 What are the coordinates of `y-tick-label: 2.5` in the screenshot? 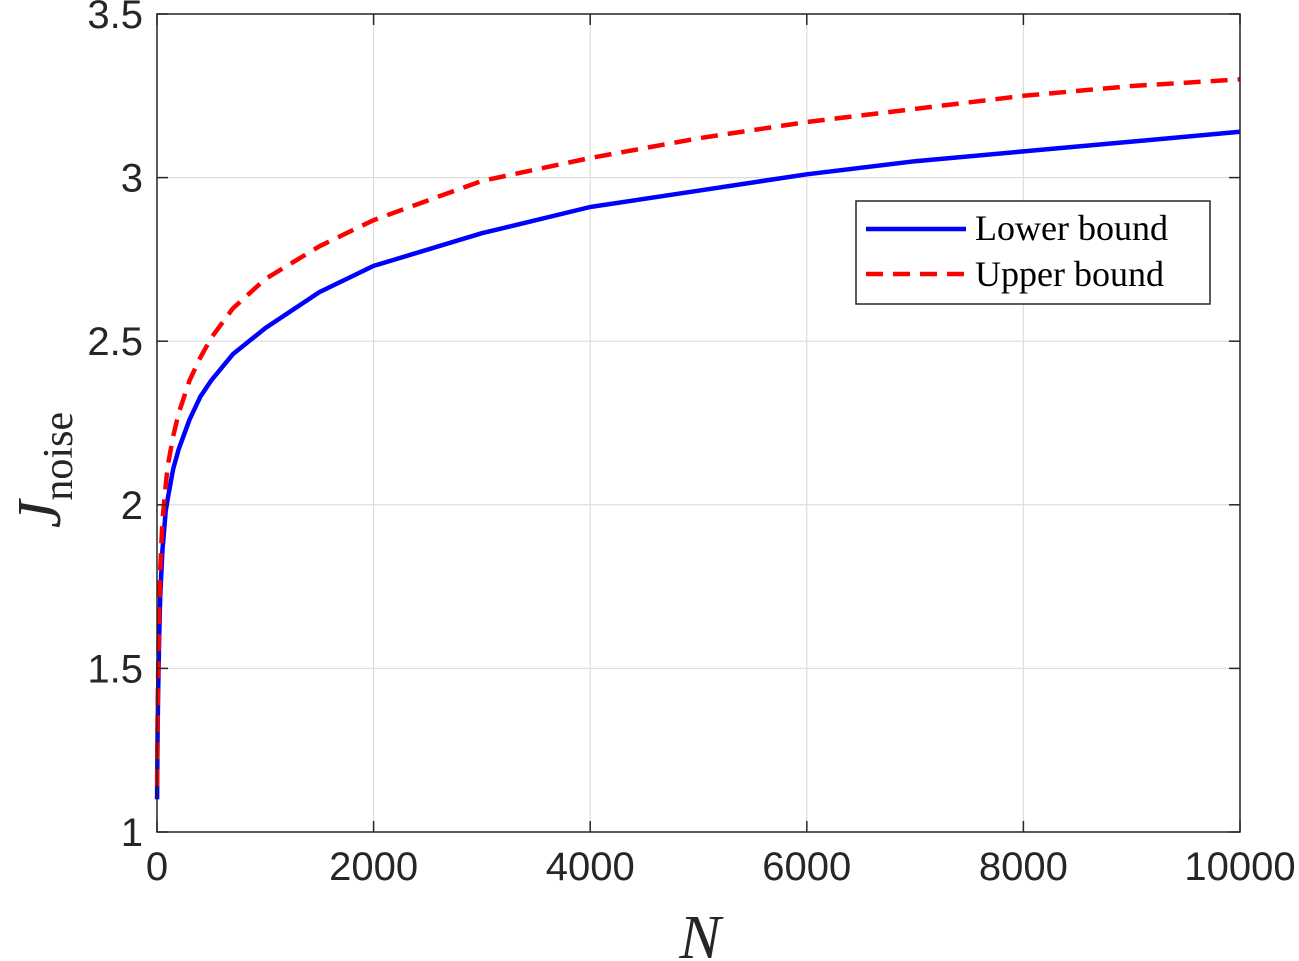 It's located at (115, 342).